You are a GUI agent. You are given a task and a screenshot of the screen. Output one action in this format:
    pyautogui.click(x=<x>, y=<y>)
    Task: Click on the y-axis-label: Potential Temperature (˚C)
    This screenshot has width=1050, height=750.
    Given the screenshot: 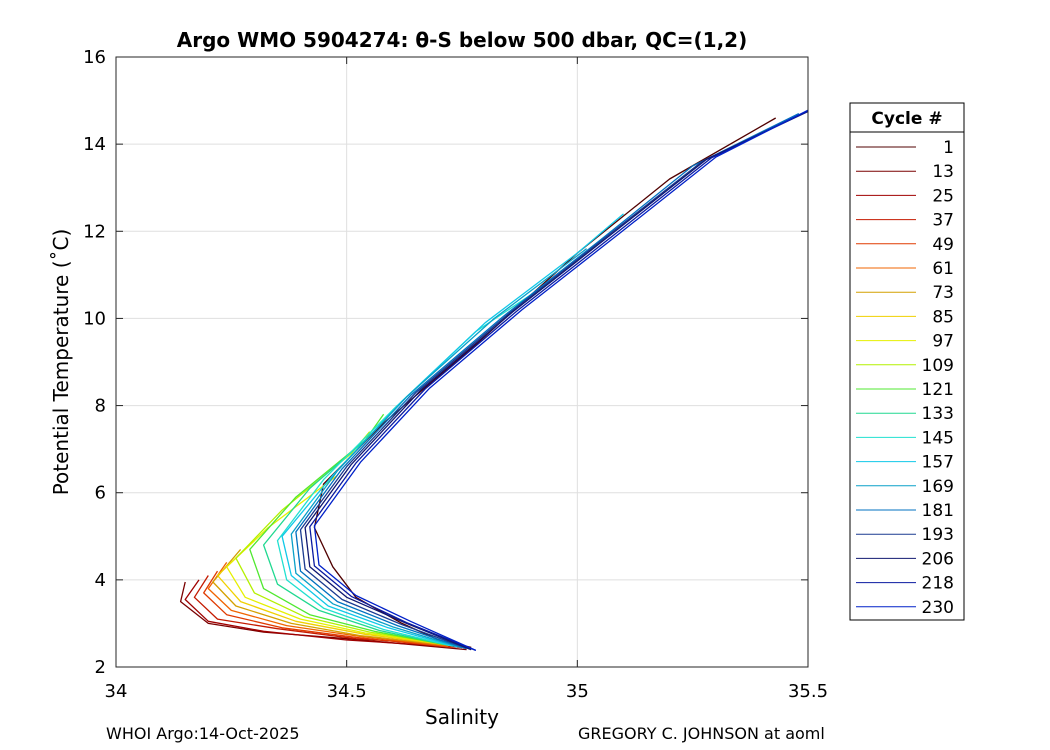 What is the action you would take?
    pyautogui.click(x=61, y=362)
    